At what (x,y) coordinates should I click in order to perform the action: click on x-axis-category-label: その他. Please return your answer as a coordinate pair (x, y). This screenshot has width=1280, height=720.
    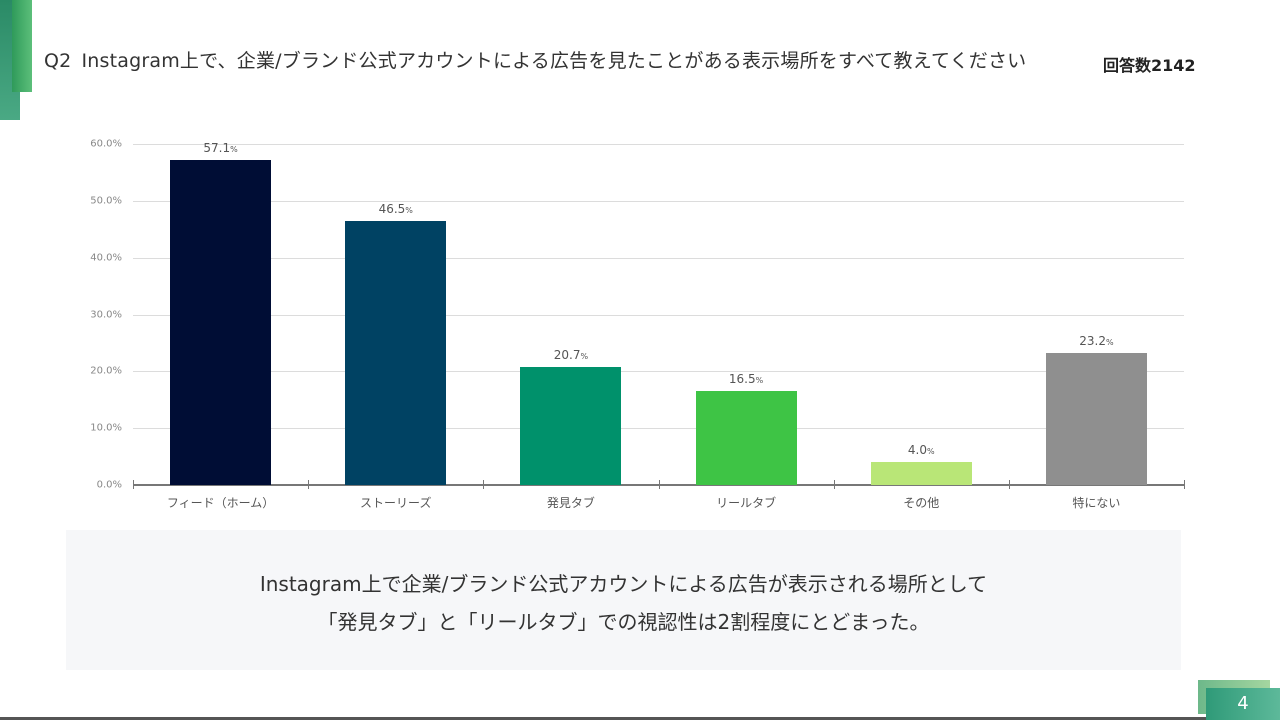
    Looking at the image, I should click on (921, 503).